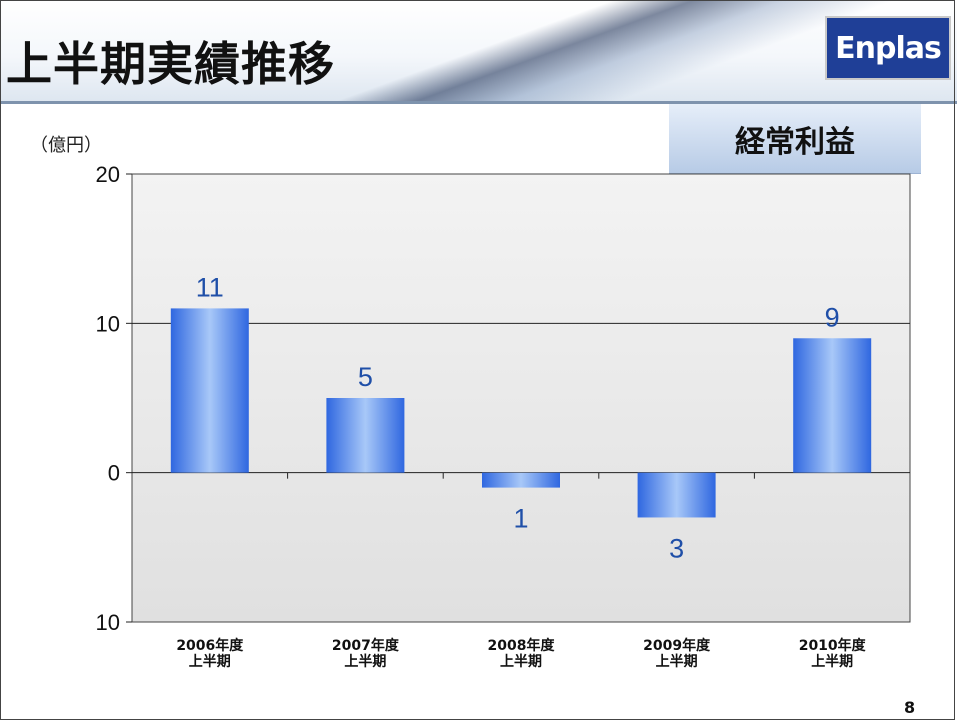  I want to click on y-tick-label: 0, so click(114, 473).